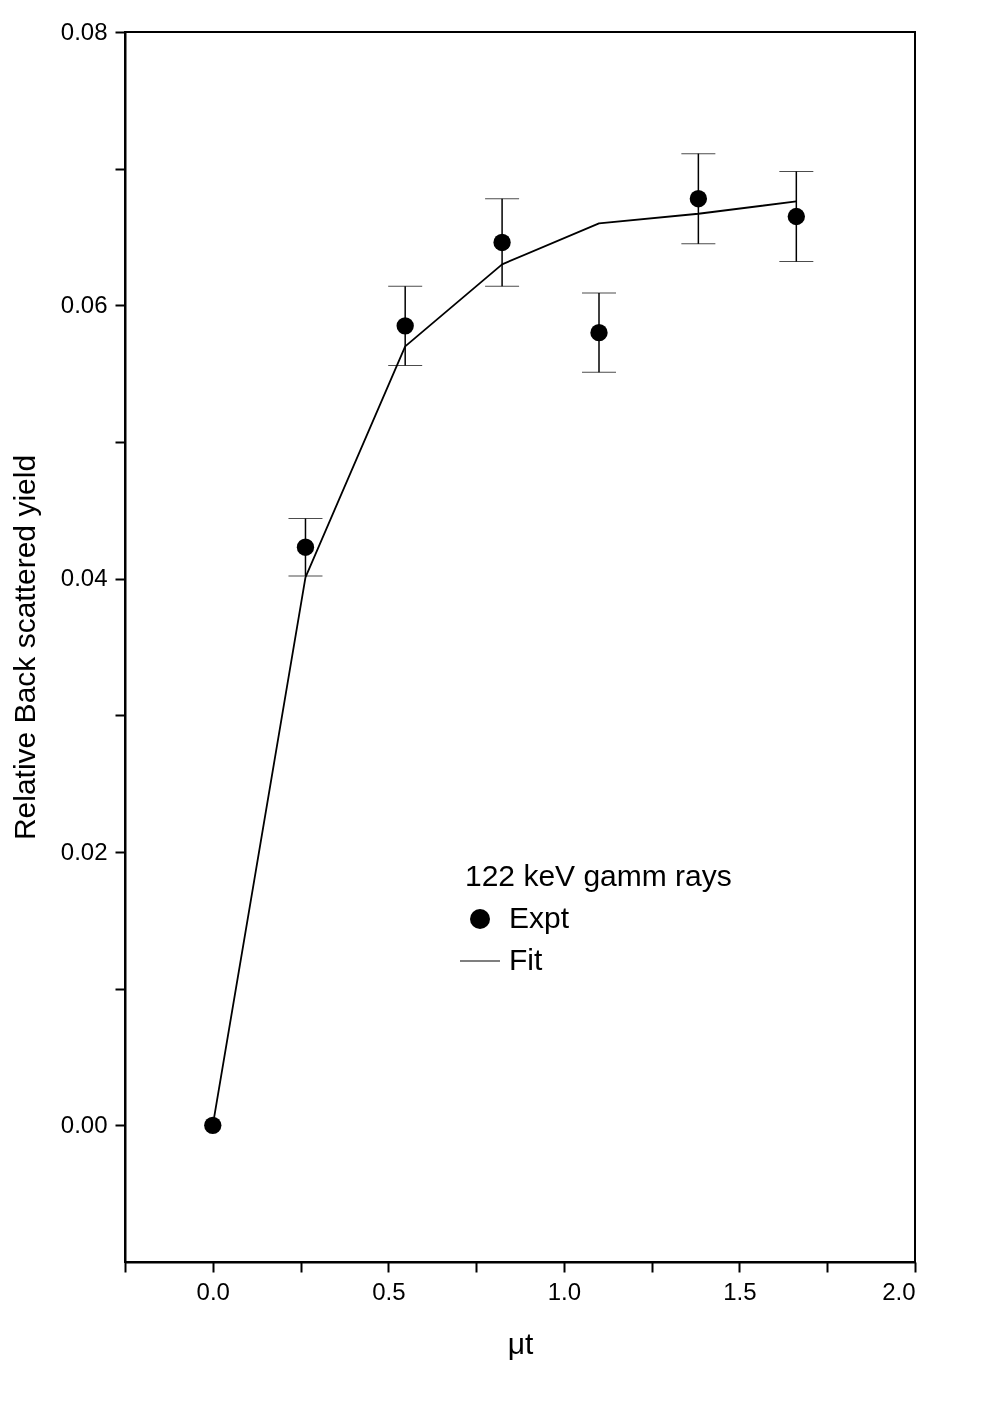 This screenshot has height=1401, width=999. What do you see at coordinates (899, 1291) in the screenshot?
I see `x-tick-label: 2.0` at bounding box center [899, 1291].